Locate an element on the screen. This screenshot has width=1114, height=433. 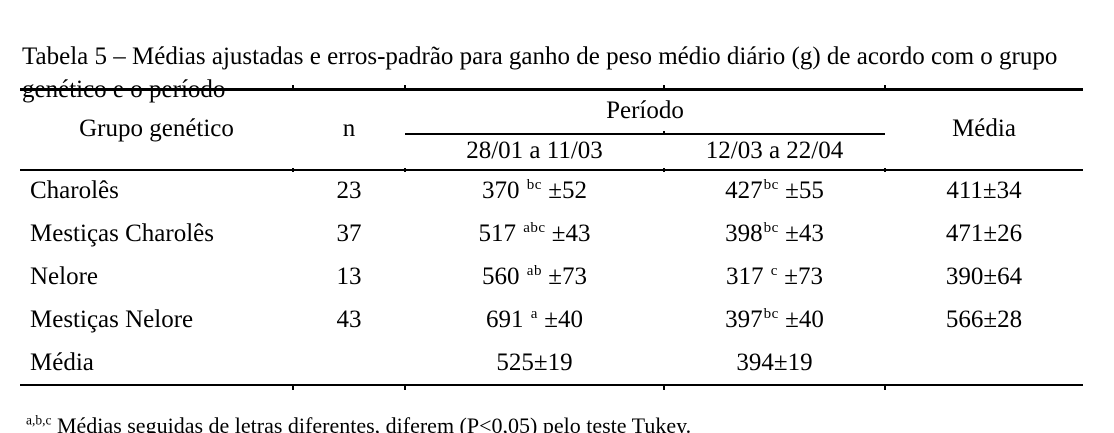
cell-period1: 691 a ±40 is located at coordinates (534, 320).